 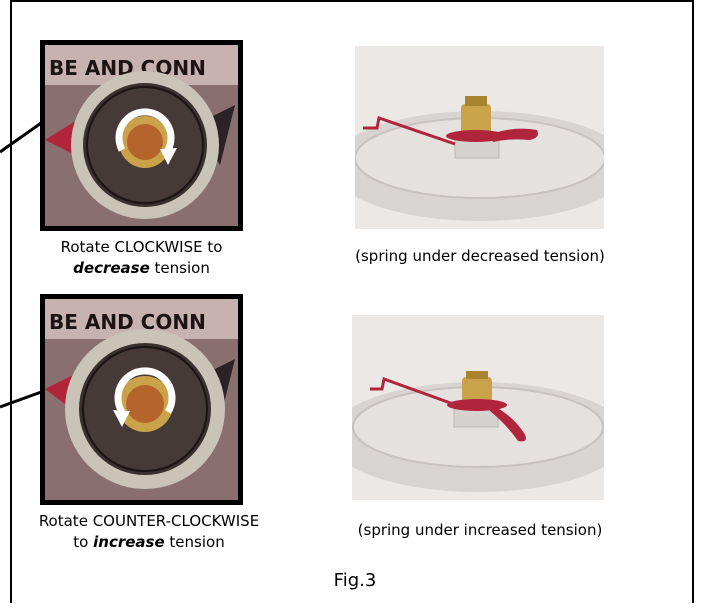 I want to click on knob-caption-cc-line1: Rotate COUNTER-CLOCKWISE, so click(x=149, y=521).